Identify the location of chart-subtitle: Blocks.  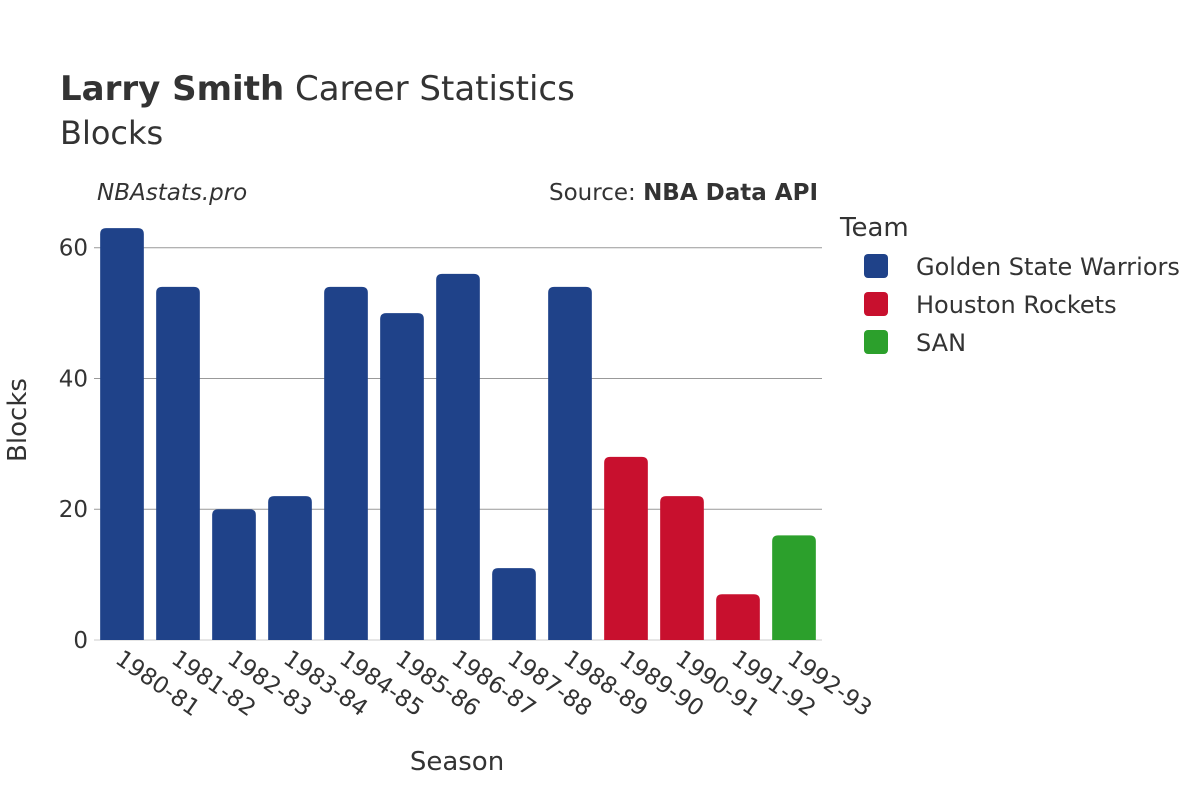
(111, 133).